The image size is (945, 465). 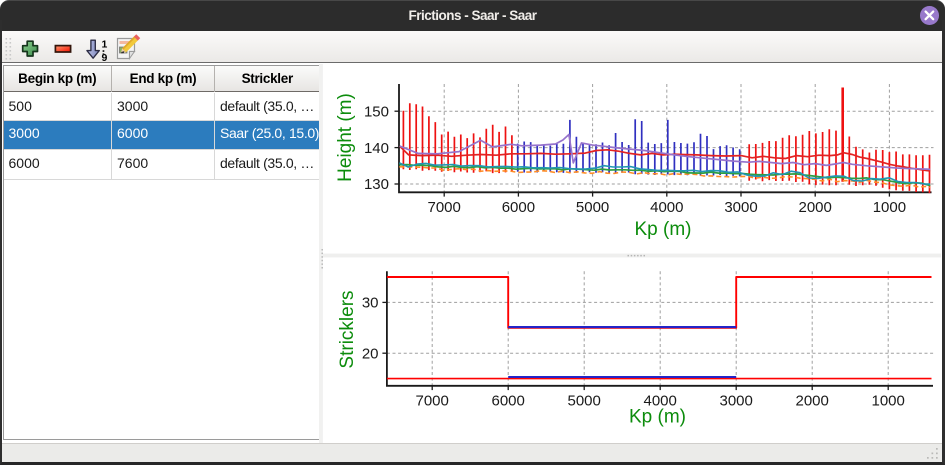 What do you see at coordinates (376, 148) in the screenshot?
I see `svg-text: 140` at bounding box center [376, 148].